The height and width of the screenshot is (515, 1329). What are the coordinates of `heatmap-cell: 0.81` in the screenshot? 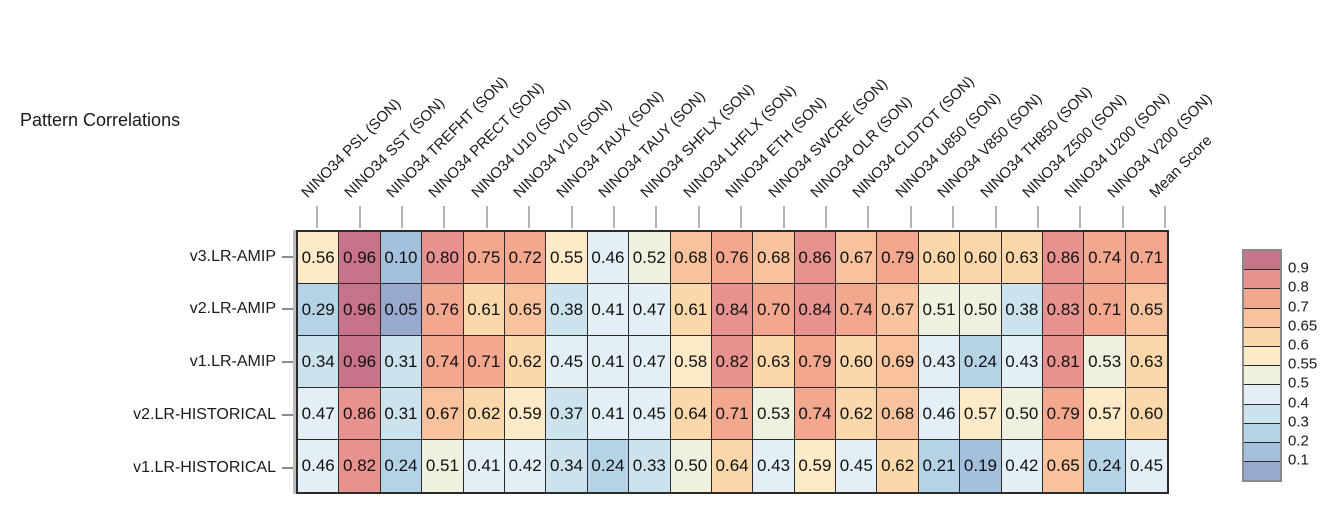 It's located at (1064, 362).